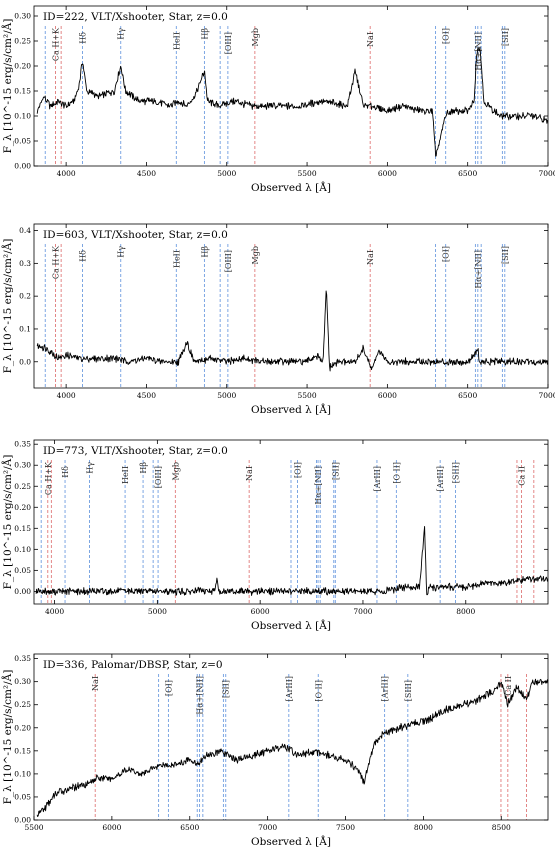  I want to click on reference-line-label: Hγ, so click(121, 252).